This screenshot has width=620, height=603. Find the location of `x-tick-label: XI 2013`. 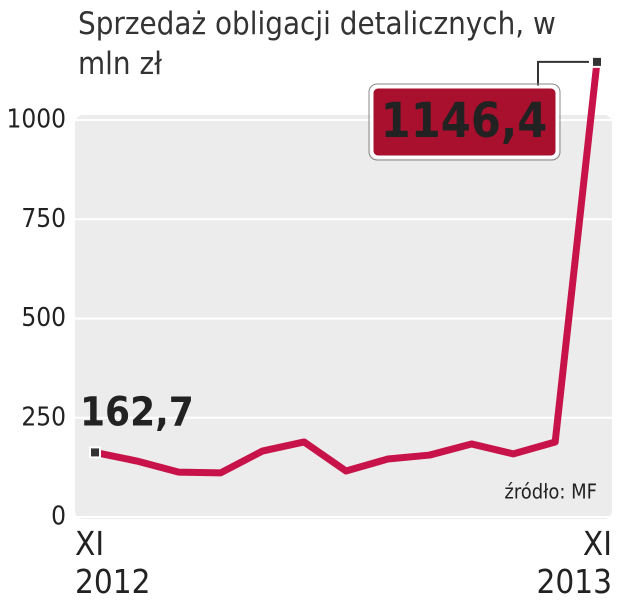

x-tick-label: XI 2013 is located at coordinates (574, 562).